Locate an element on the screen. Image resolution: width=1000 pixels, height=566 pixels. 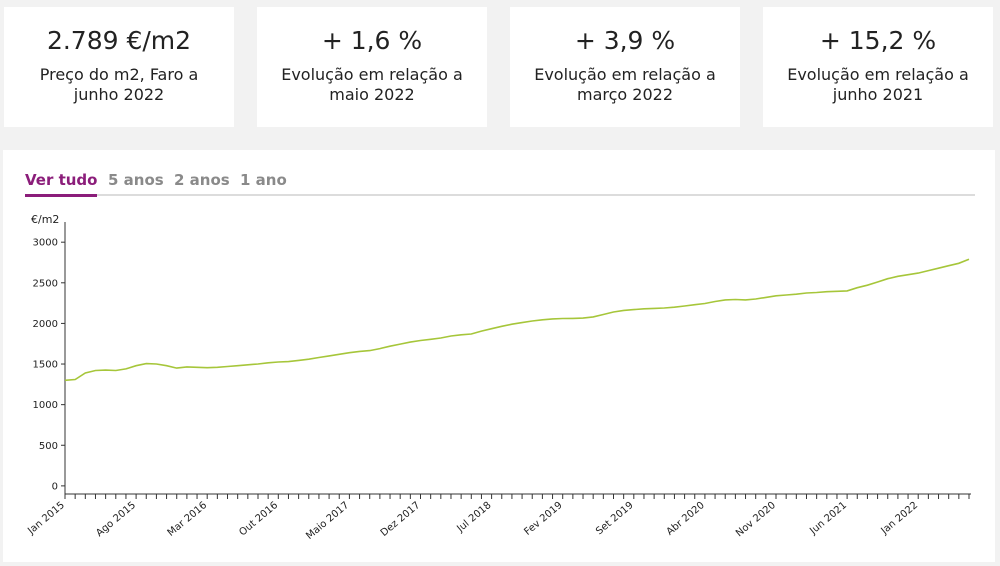
x-tick-label: Jan 2015 is located at coordinates (46, 518).